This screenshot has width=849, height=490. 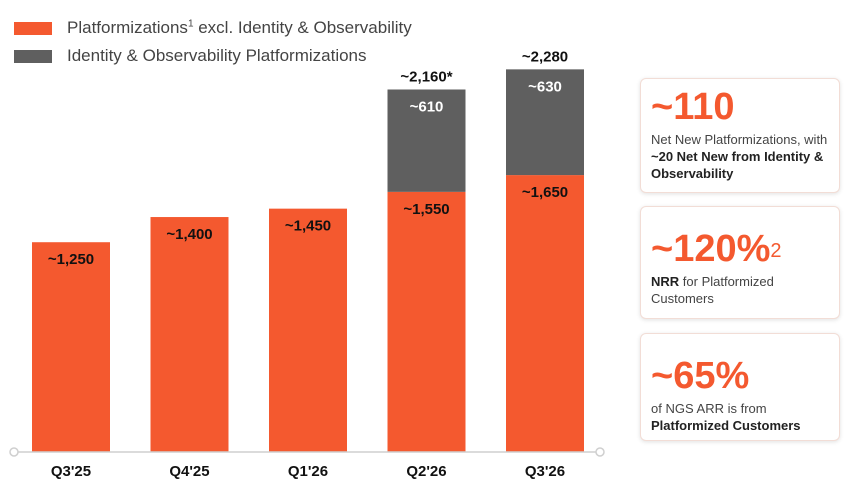 What do you see at coordinates (426, 209) in the screenshot?
I see `bar-value-label: ~1,550` at bounding box center [426, 209].